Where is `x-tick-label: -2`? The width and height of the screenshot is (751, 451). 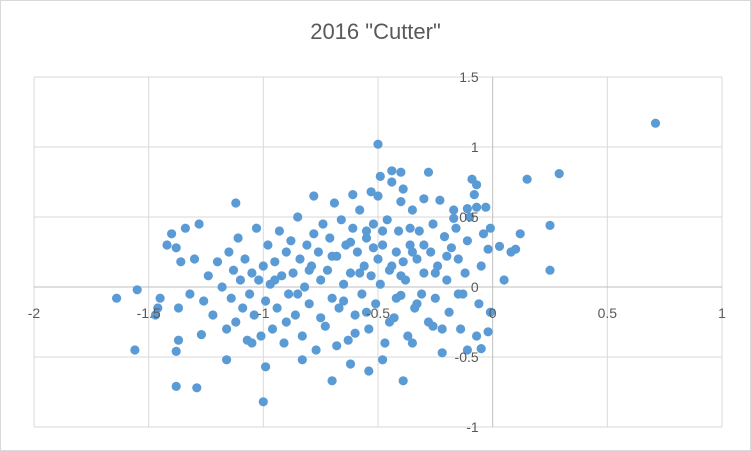 x-tick-label: -2 is located at coordinates (34, 313).